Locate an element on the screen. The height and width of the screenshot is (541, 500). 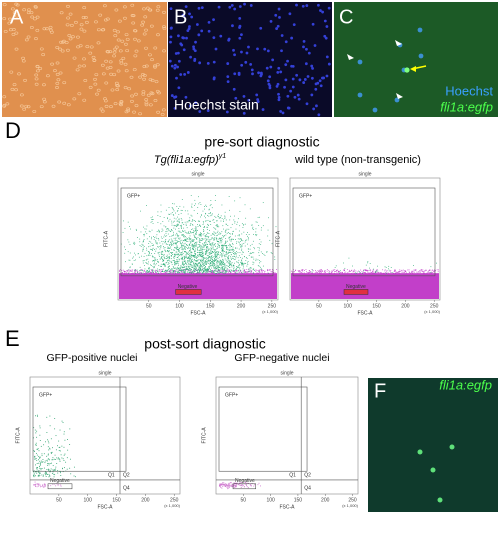
panel-label: A is located at coordinates (17, 17).